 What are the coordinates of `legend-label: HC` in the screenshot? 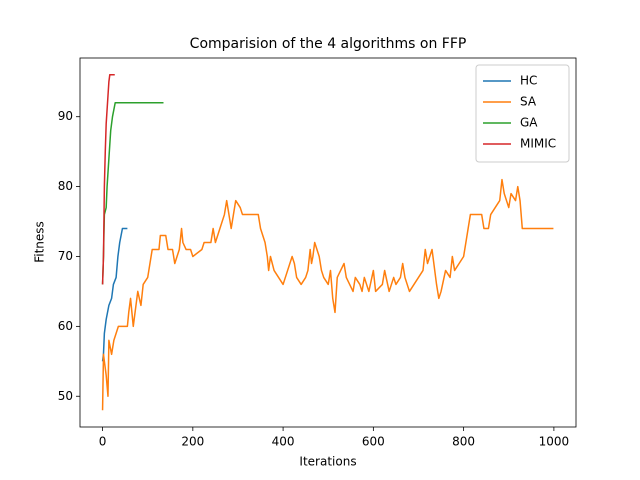 It's located at (528, 81).